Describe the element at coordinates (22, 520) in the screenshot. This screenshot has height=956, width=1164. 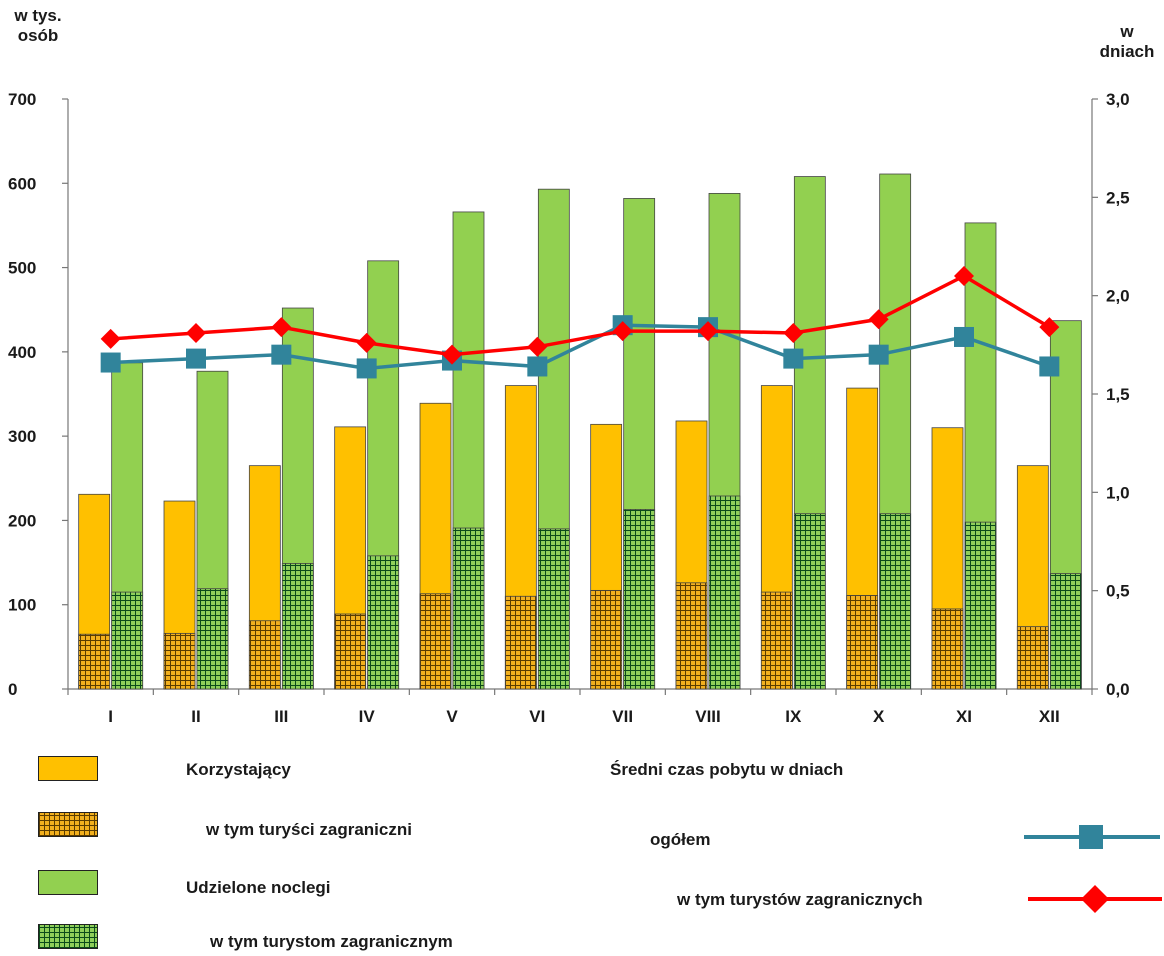
I see `left-tick-label: 200` at that location.